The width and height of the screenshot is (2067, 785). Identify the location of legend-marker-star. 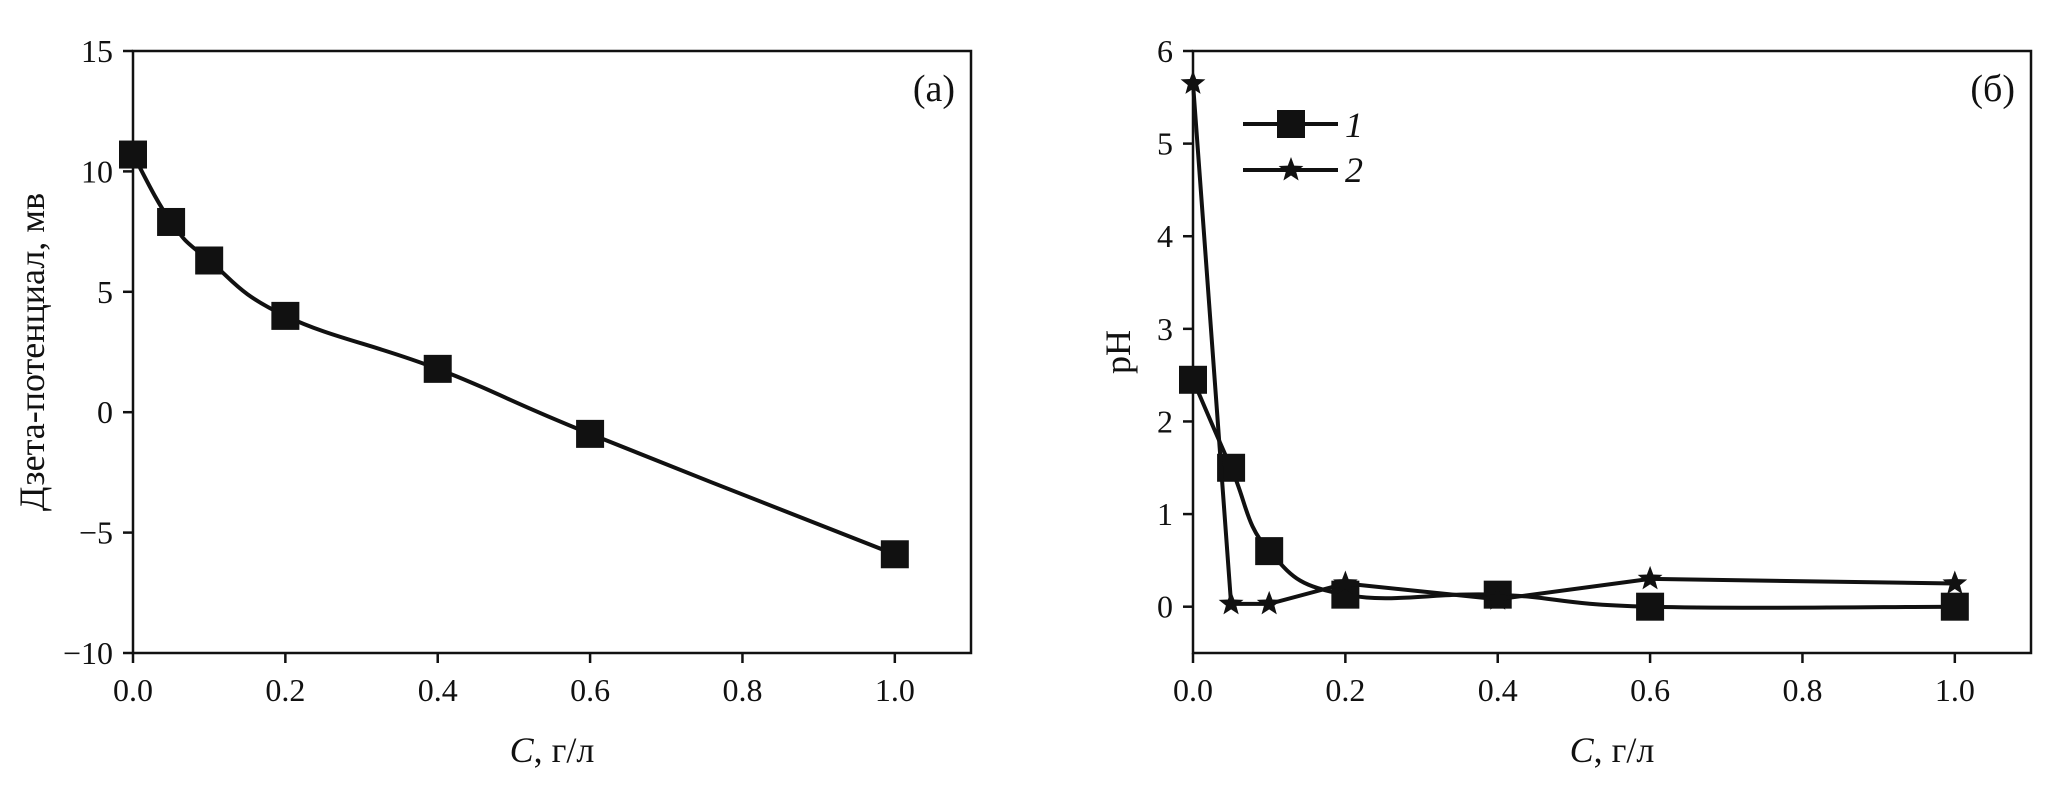
(1291, 169).